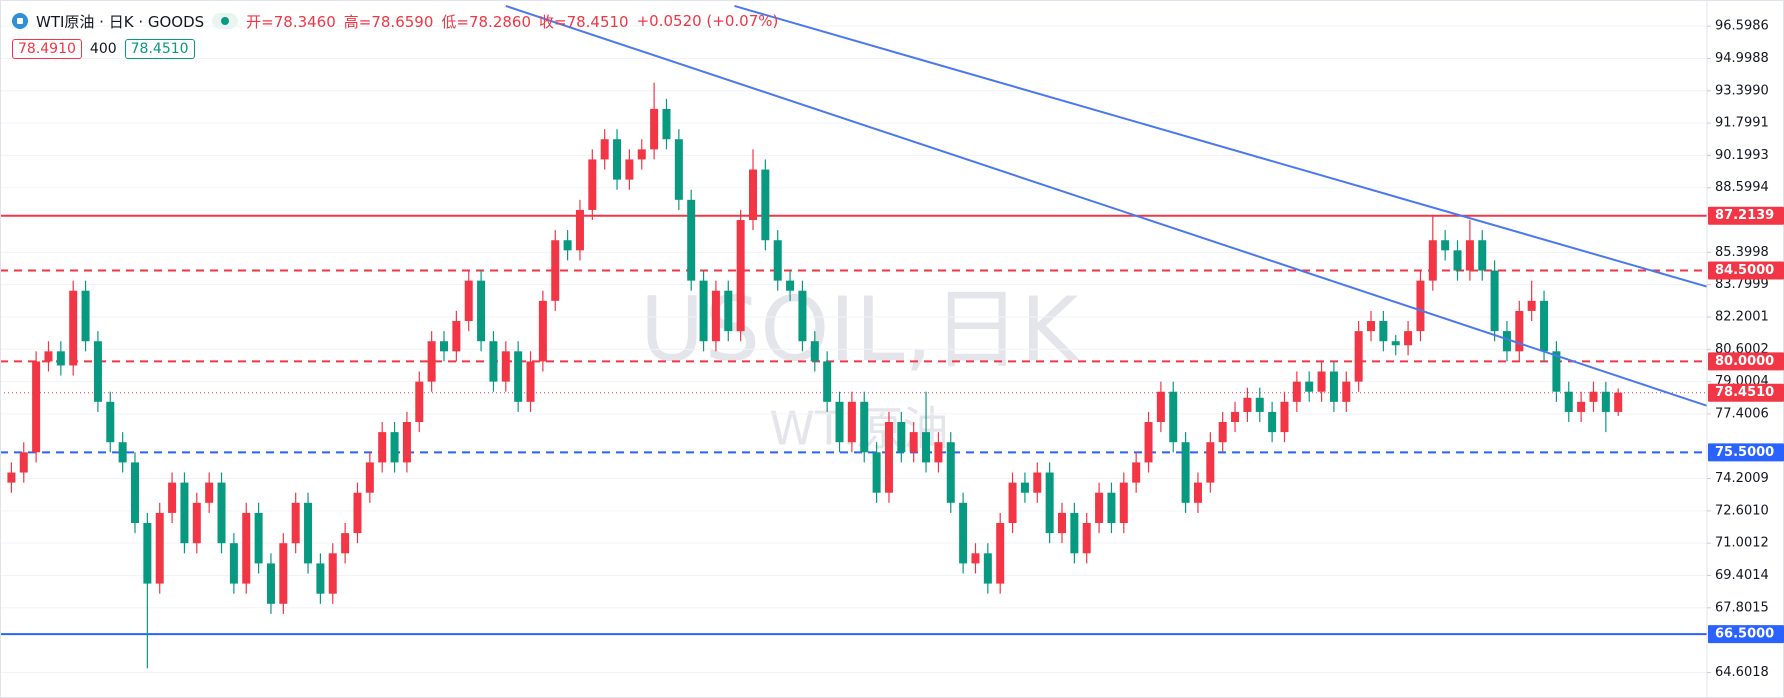 This screenshot has height=698, width=1784. I want to click on y-tick-label: 77.4006, so click(1742, 413).